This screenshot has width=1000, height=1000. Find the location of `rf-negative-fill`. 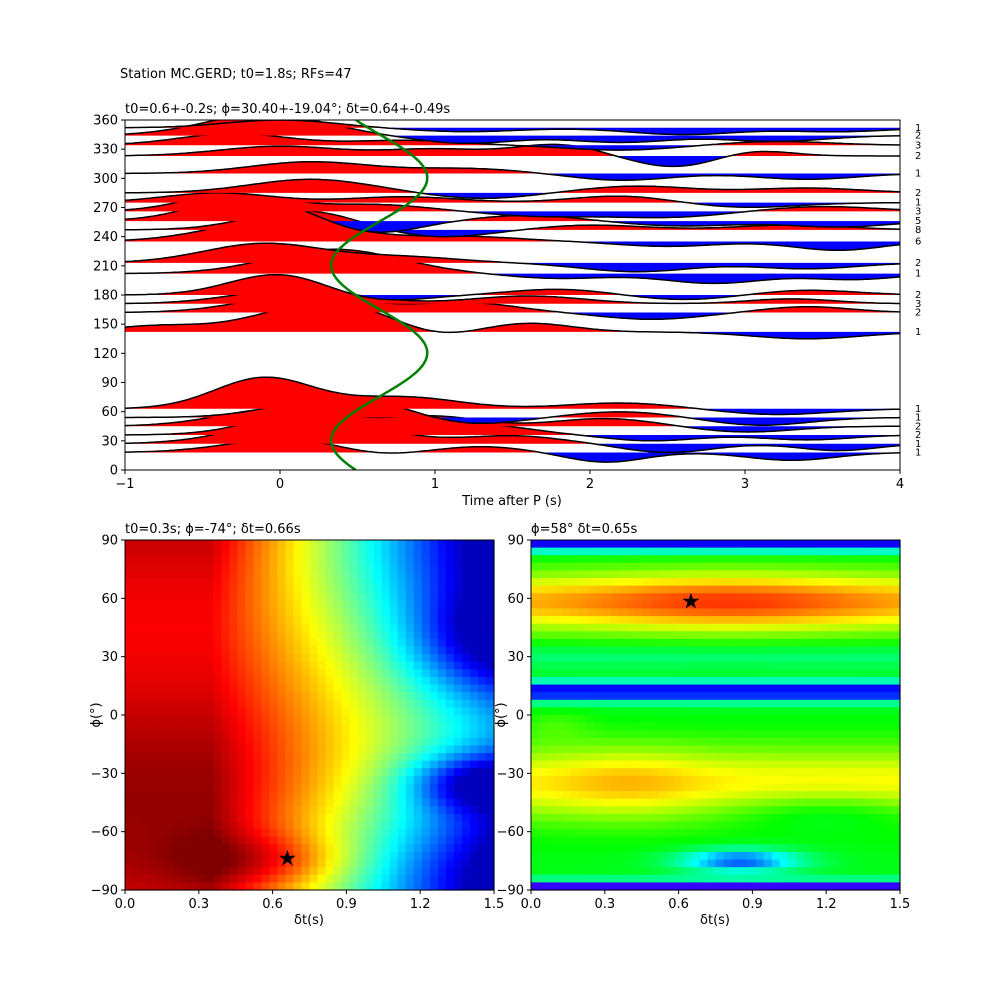

rf-negative-fill is located at coordinates (512, 131).